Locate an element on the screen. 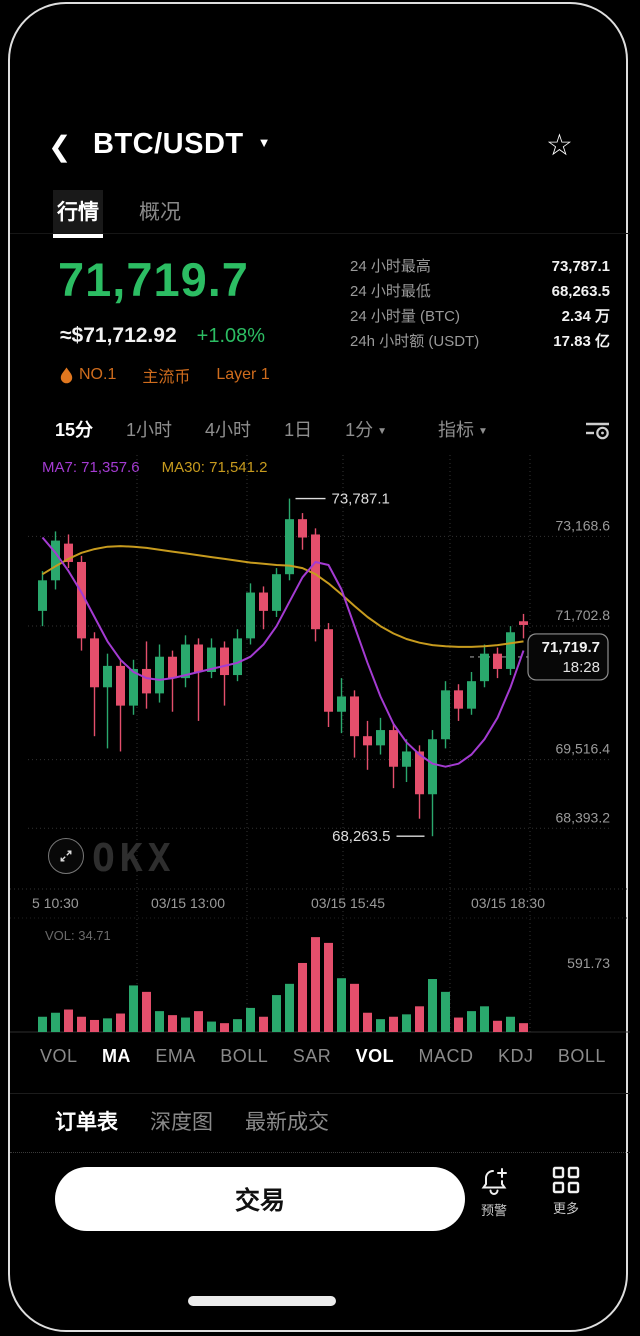  tf-1d: 1日 is located at coordinates (298, 430).